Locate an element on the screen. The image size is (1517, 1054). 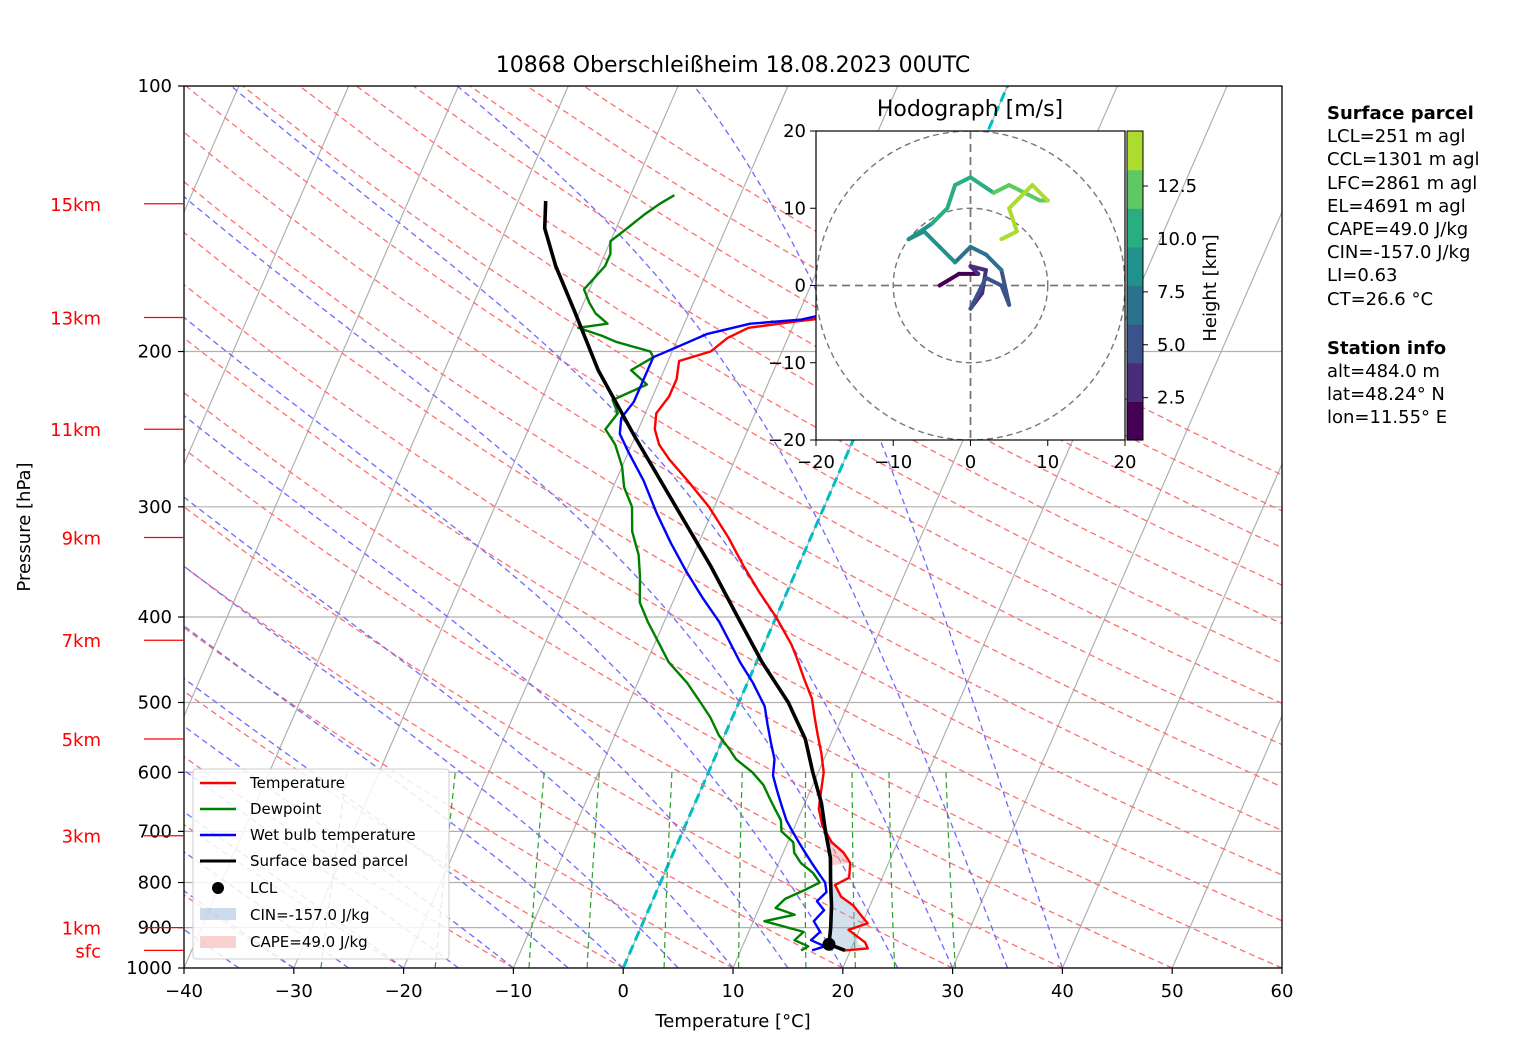
chart-title: 10868 Oberschleißheim 18.08.2023 00UTC is located at coordinates (733, 65).